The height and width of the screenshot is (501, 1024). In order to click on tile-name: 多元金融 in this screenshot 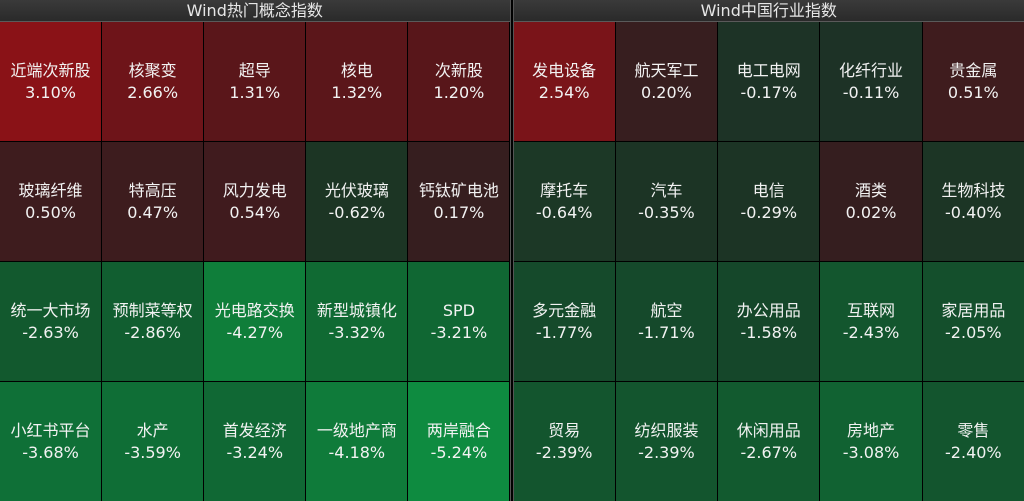, I will do `click(564, 310)`.